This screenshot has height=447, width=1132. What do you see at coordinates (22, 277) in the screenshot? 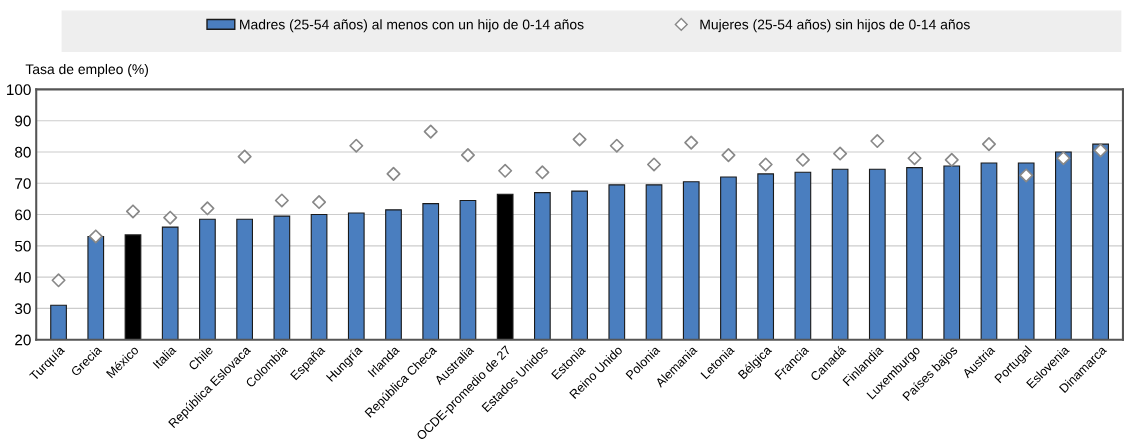
I see `y-tick-label: 40` at bounding box center [22, 277].